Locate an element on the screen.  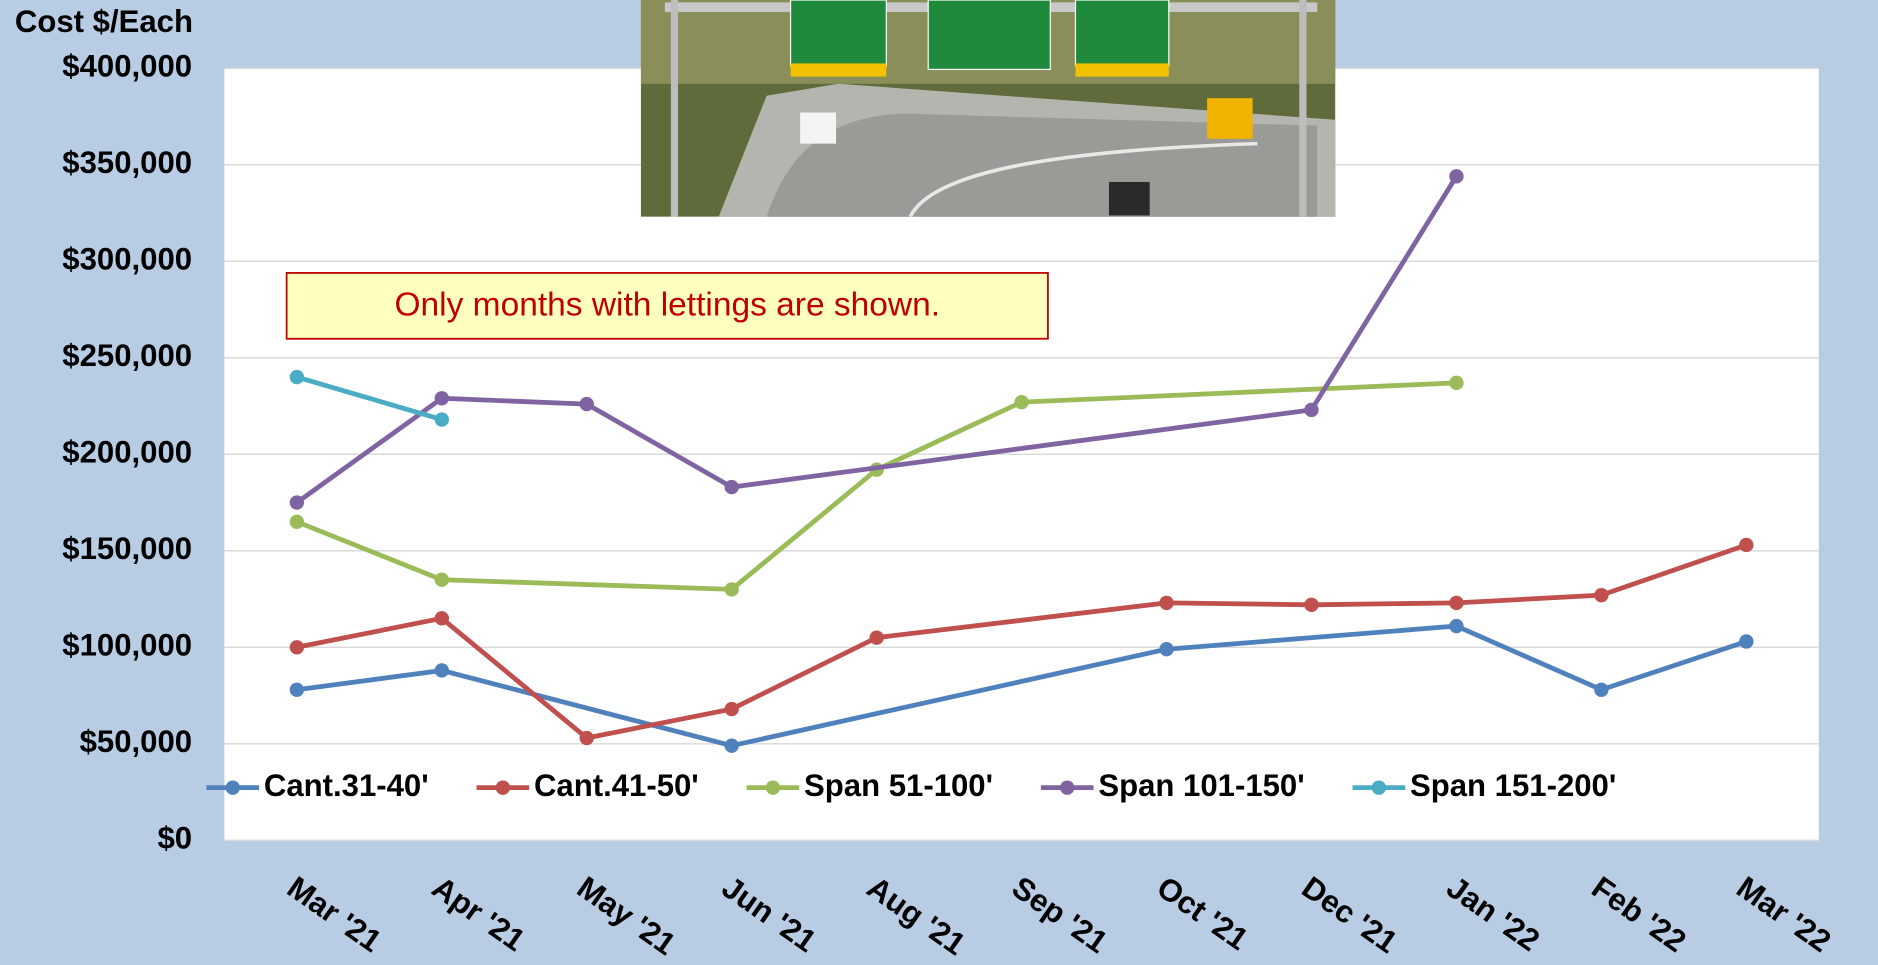
y-tick-label: $400,000 is located at coordinates (127, 65).